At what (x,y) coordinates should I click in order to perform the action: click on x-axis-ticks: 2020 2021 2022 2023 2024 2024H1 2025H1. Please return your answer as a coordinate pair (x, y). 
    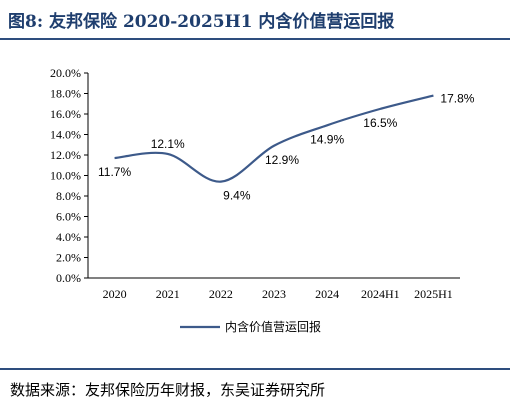
    Looking at the image, I should click on (278, 294).